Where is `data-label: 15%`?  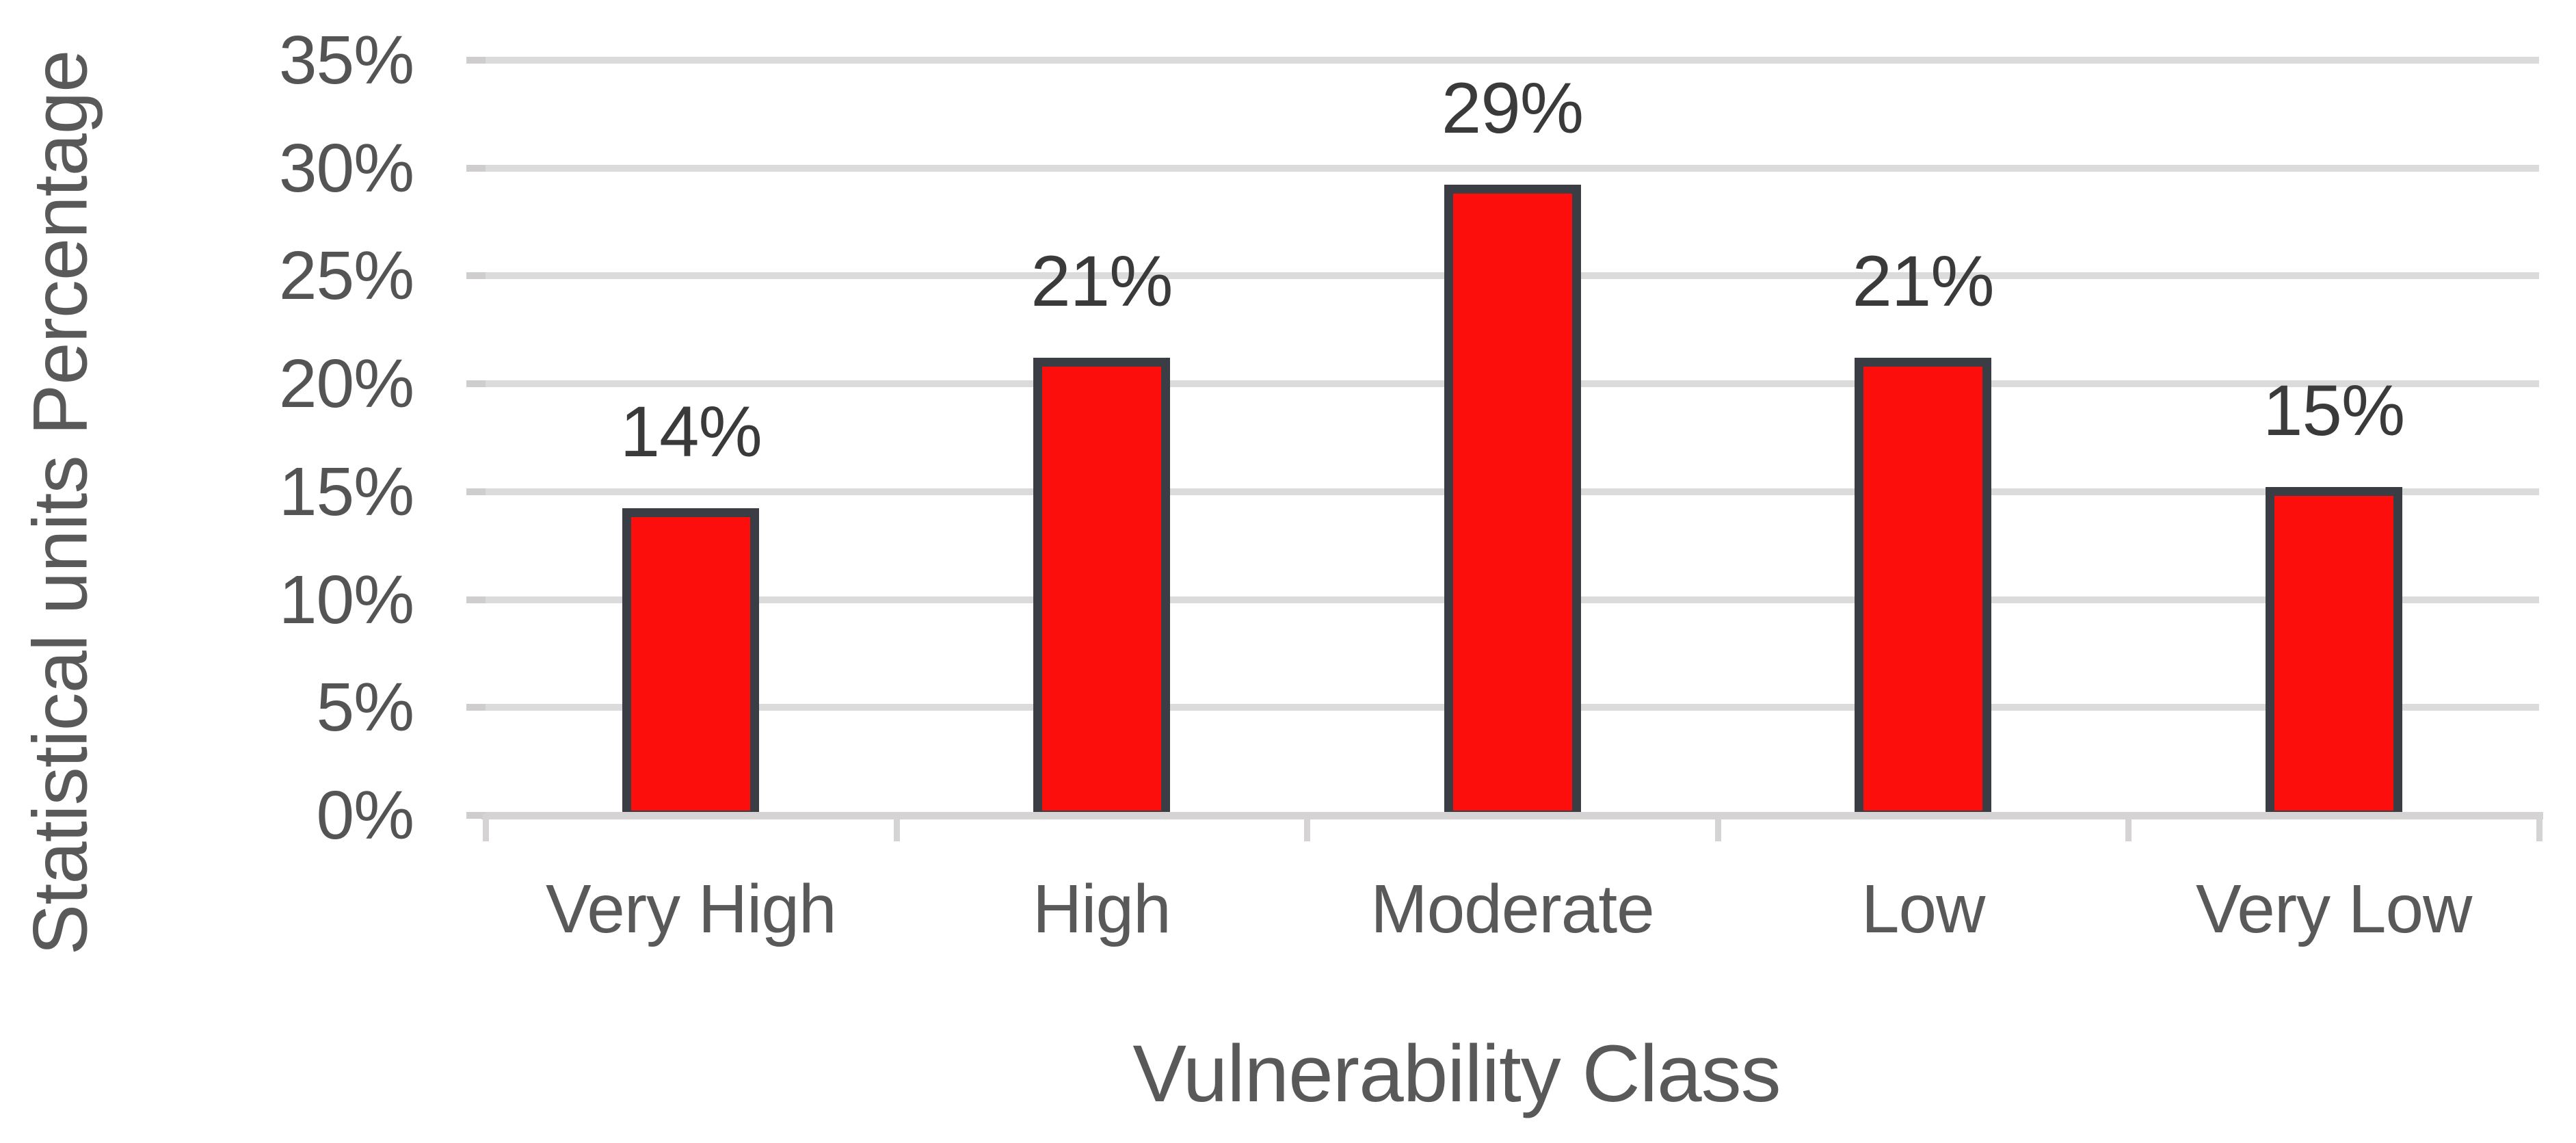
data-label: 15% is located at coordinates (2334, 410).